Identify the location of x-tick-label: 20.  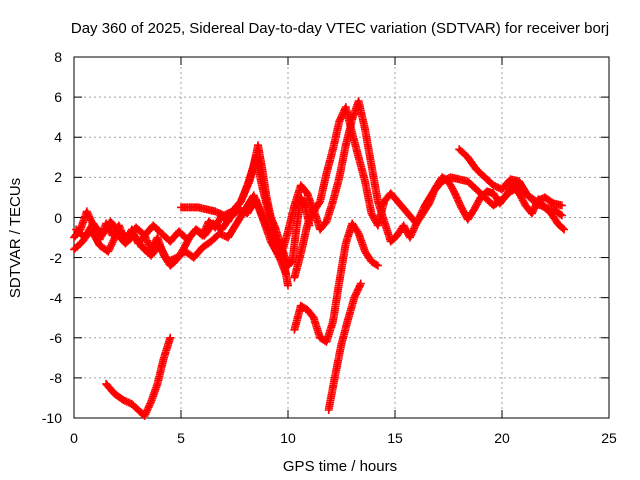
(502, 438).